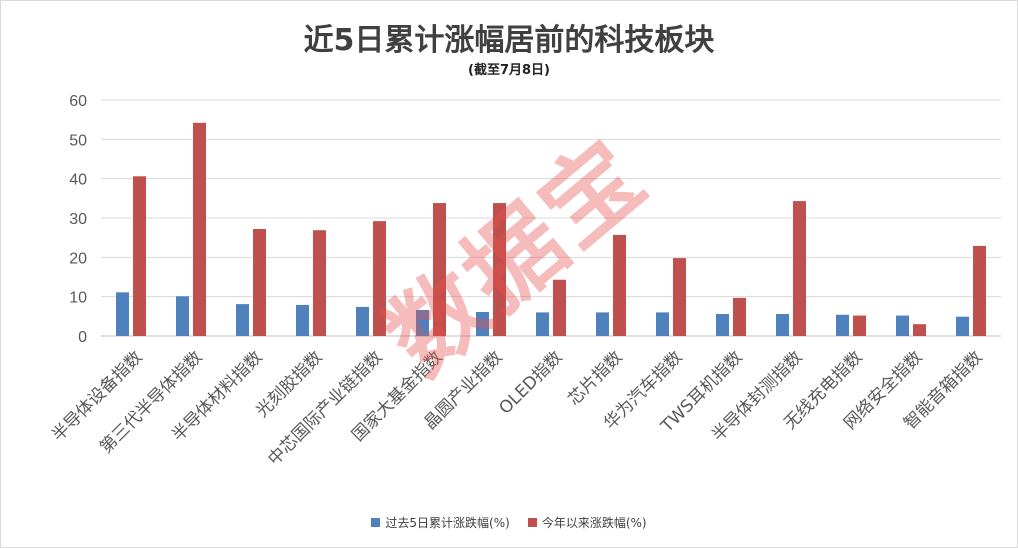 Image resolution: width=1018 pixels, height=548 pixels. Describe the element at coordinates (376, 522) in the screenshot. I see `legend-swatch-5day` at that location.